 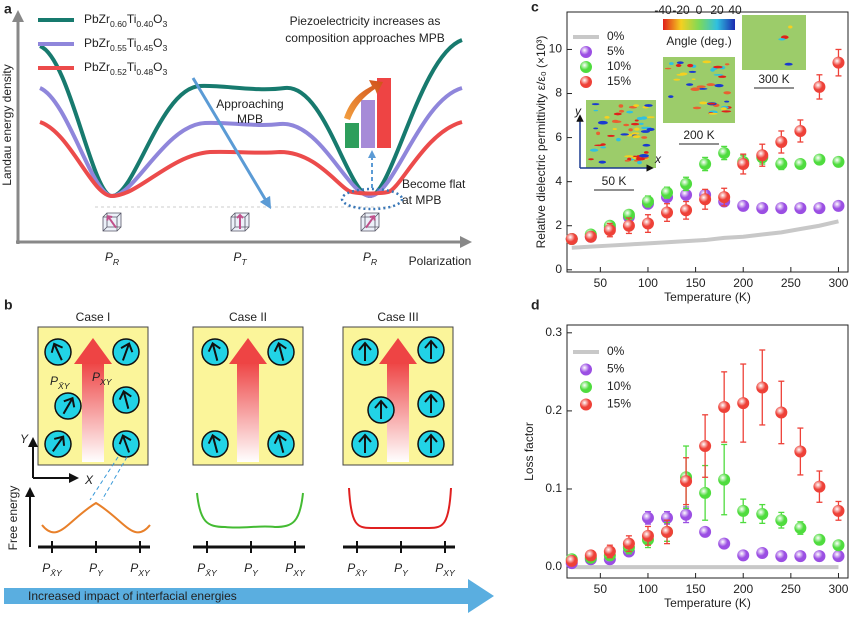 What do you see at coordinates (558, 181) in the screenshot?
I see `y-tick-label: 4` at bounding box center [558, 181].